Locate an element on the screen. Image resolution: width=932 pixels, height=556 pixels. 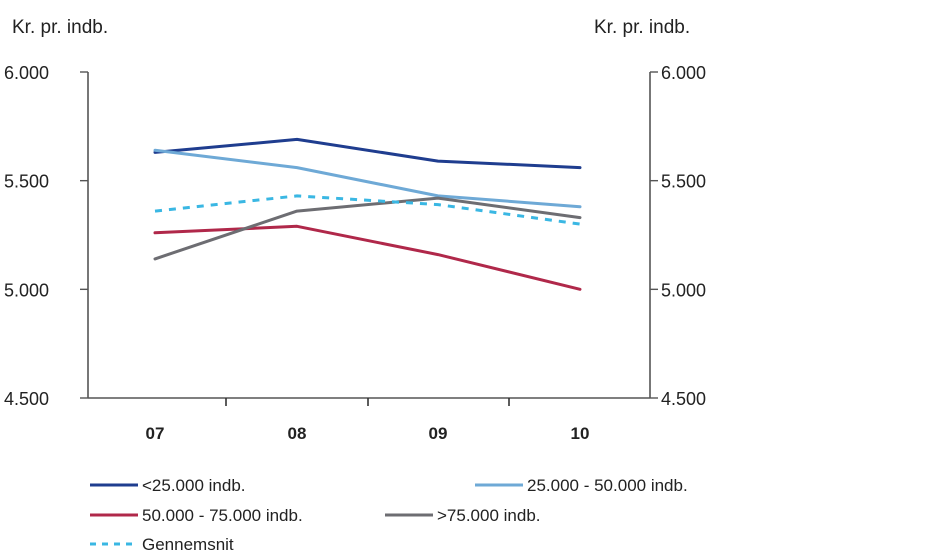
y-tick-label-right: 5.500 is located at coordinates (683, 182).